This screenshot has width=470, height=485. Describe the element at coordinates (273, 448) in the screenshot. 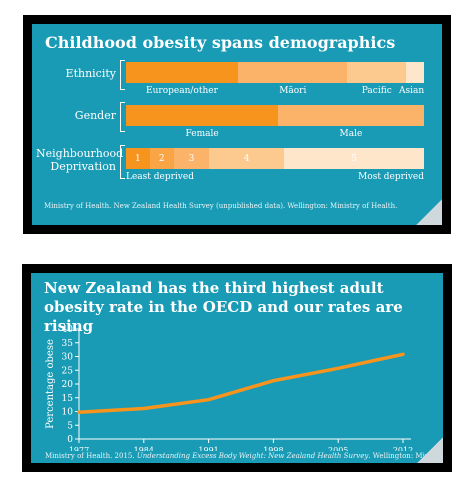

I see `x-tick-label: 1998` at that location.